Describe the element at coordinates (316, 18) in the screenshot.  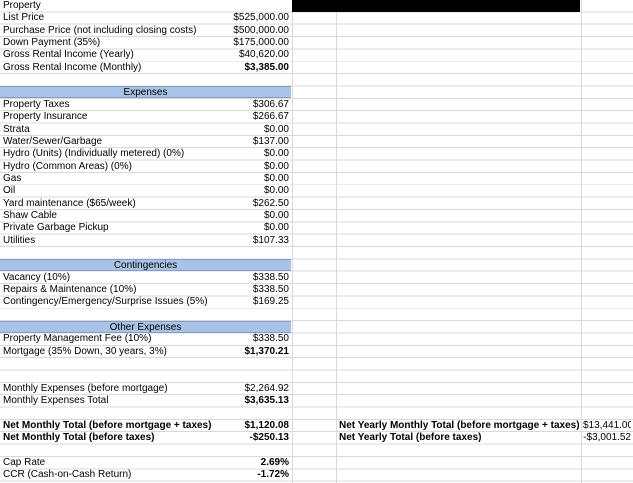
I see `sheet-row: List Price $525,000.00` at that location.